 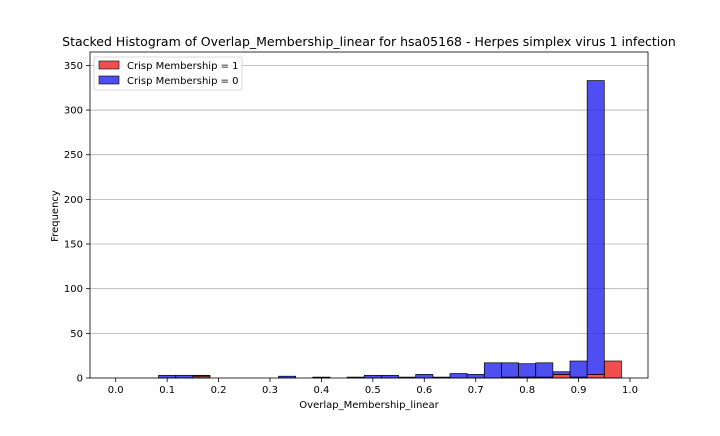 I want to click on x-axis-title: Overlap_Membership_linear, so click(x=369, y=405).